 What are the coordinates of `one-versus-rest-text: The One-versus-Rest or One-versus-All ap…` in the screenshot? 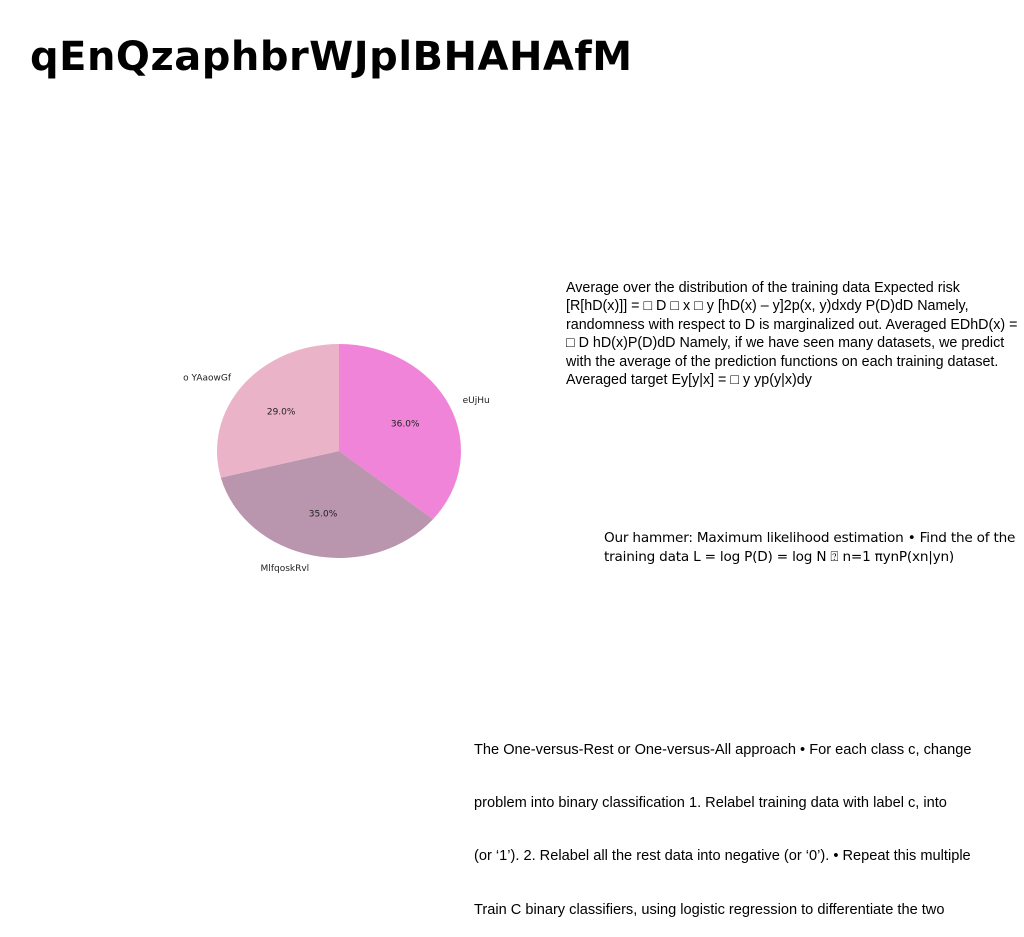 It's located at (748, 821).